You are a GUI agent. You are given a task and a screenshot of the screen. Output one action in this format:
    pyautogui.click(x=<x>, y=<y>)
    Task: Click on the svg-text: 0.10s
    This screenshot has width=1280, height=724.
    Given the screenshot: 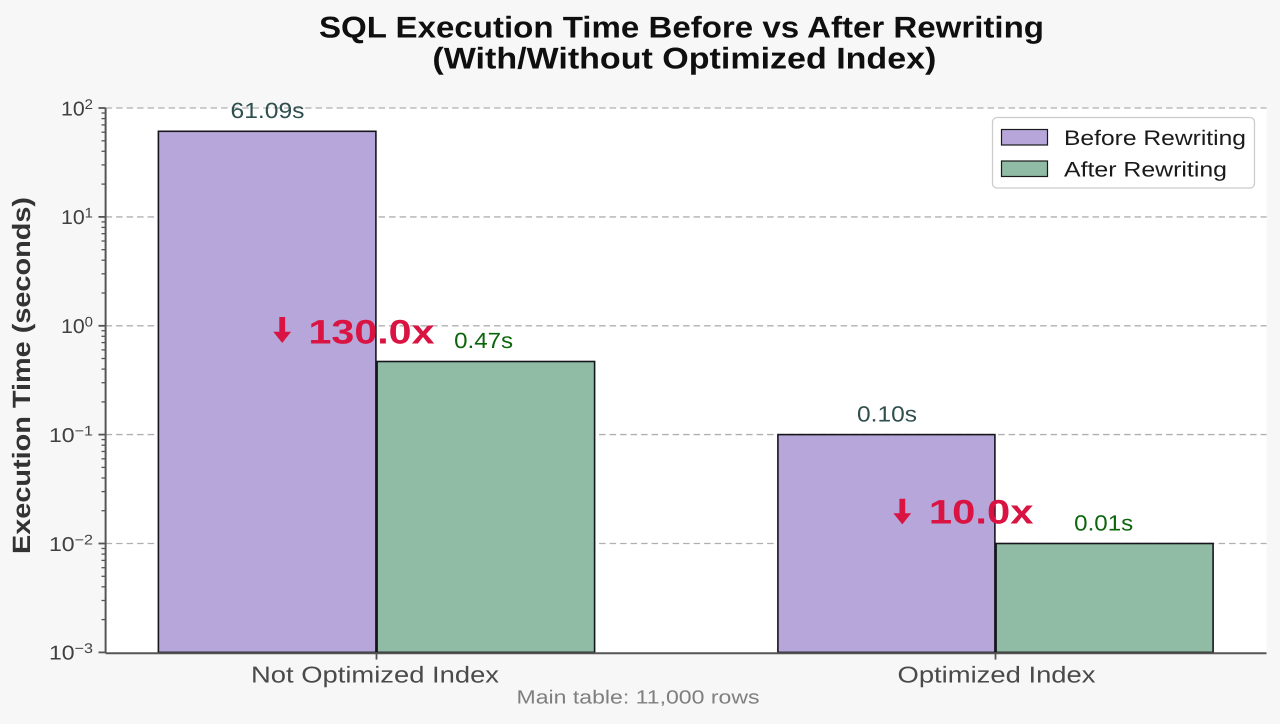 What is the action you would take?
    pyautogui.click(x=887, y=414)
    